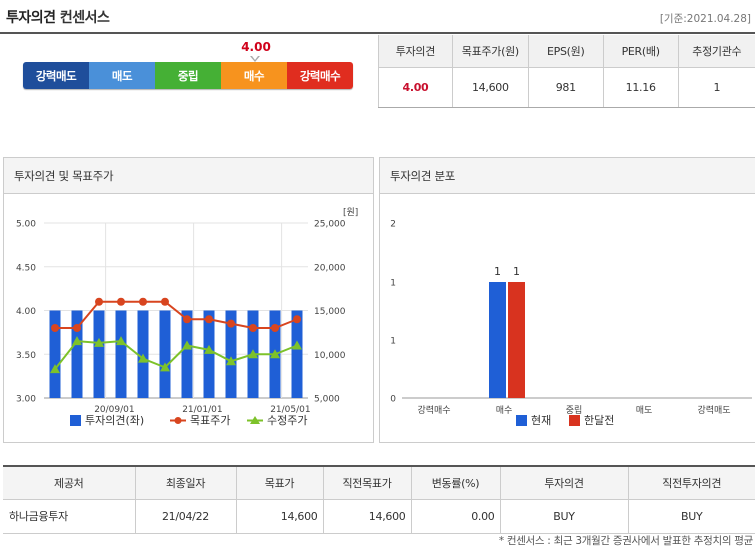 Image resolution: width=755 pixels, height=555 pixels. What do you see at coordinates (188, 176) in the screenshot?
I see `panel-title: 투자의견 및 목표주가` at bounding box center [188, 176].